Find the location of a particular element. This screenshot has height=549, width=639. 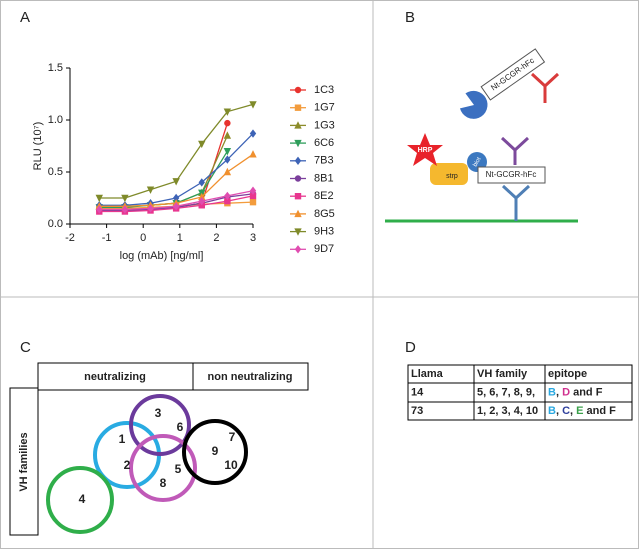

y-tick-label: 1.5 is located at coordinates (55, 68).